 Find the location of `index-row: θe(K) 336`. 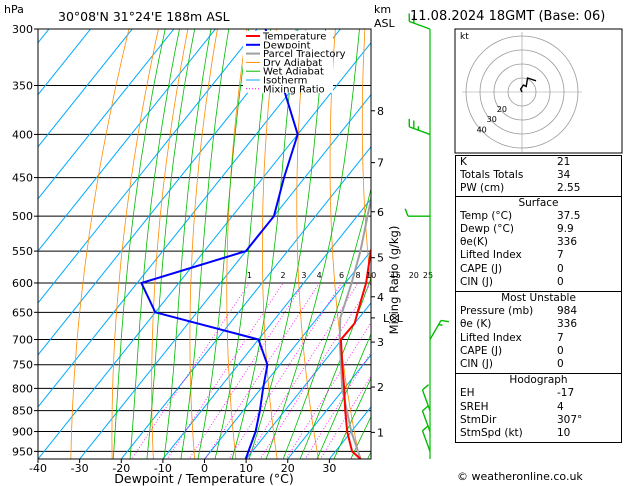

index-row: θe(K) 336 is located at coordinates (538, 242).